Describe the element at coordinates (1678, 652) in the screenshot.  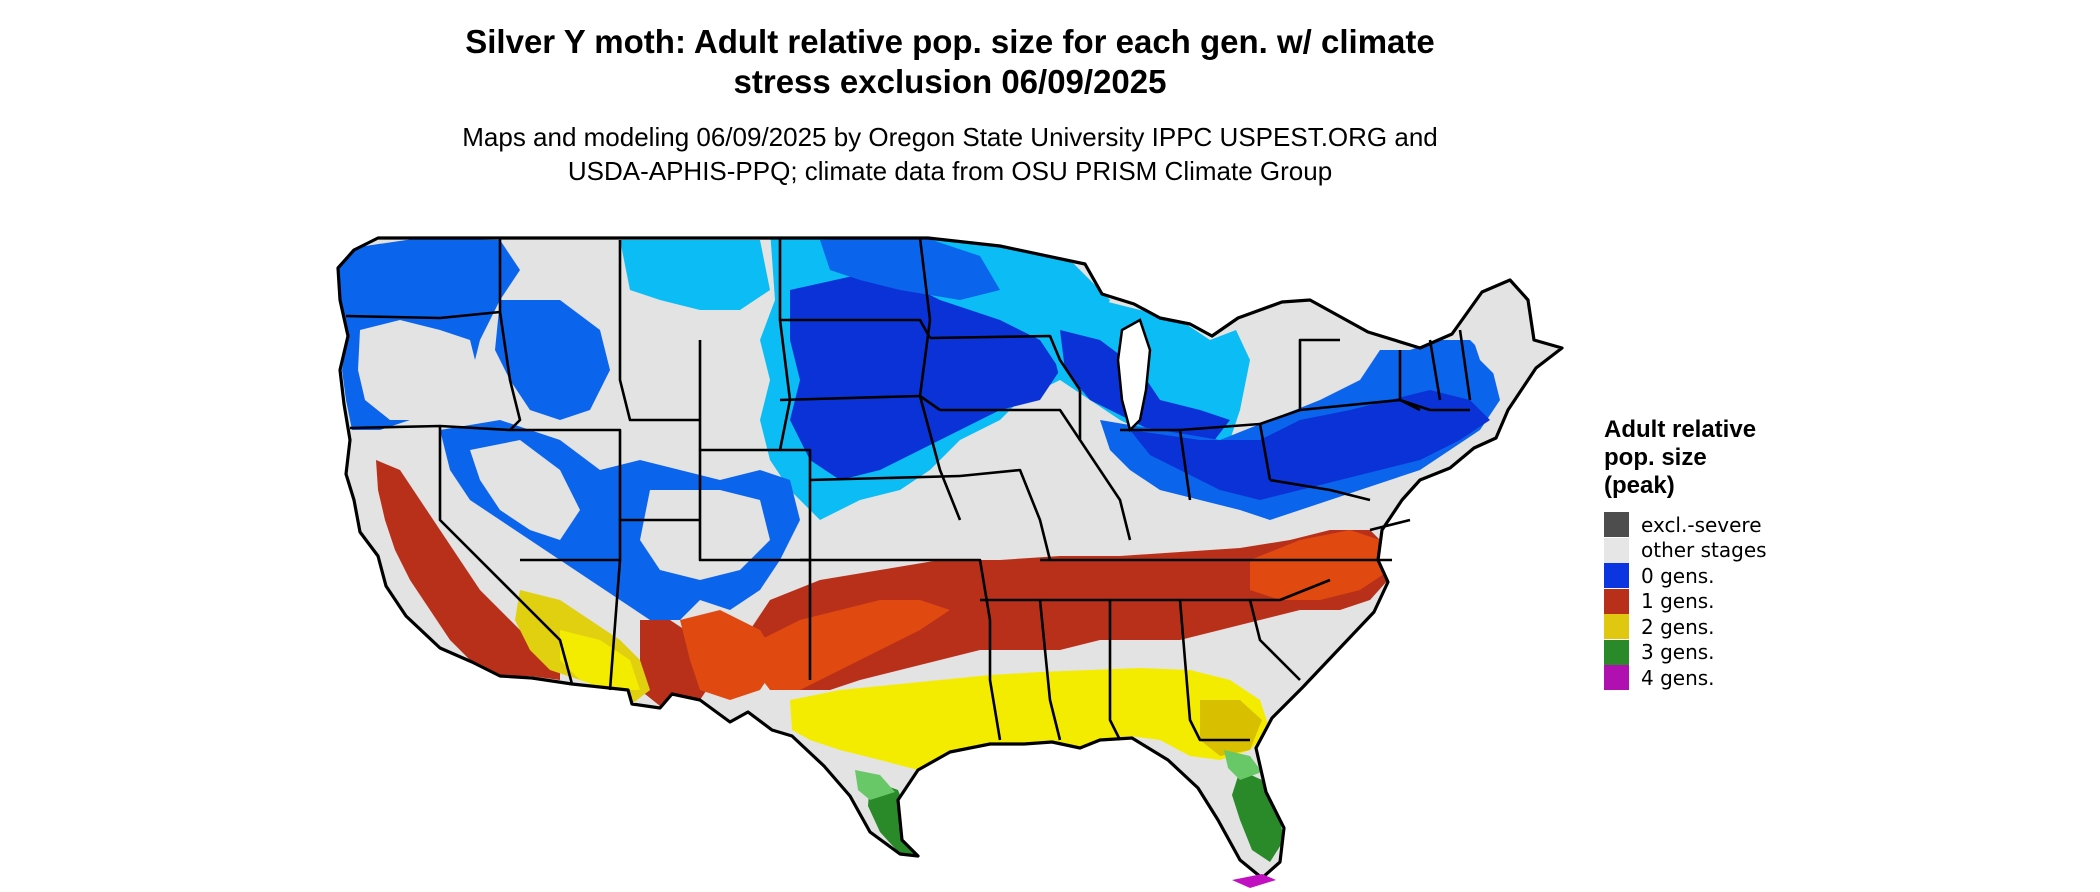
I see `legend-label: 3 gens.` at that location.